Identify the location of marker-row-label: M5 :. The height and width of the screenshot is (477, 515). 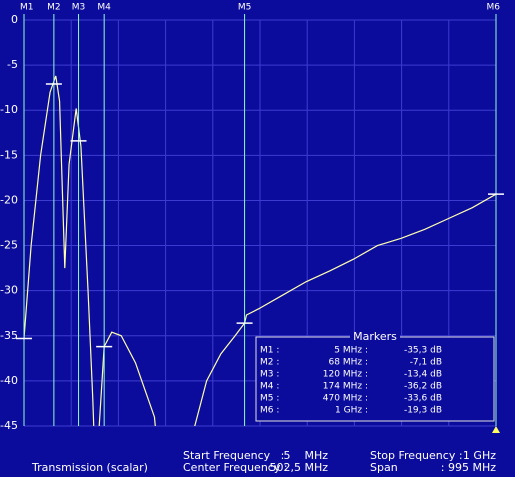
(269, 399).